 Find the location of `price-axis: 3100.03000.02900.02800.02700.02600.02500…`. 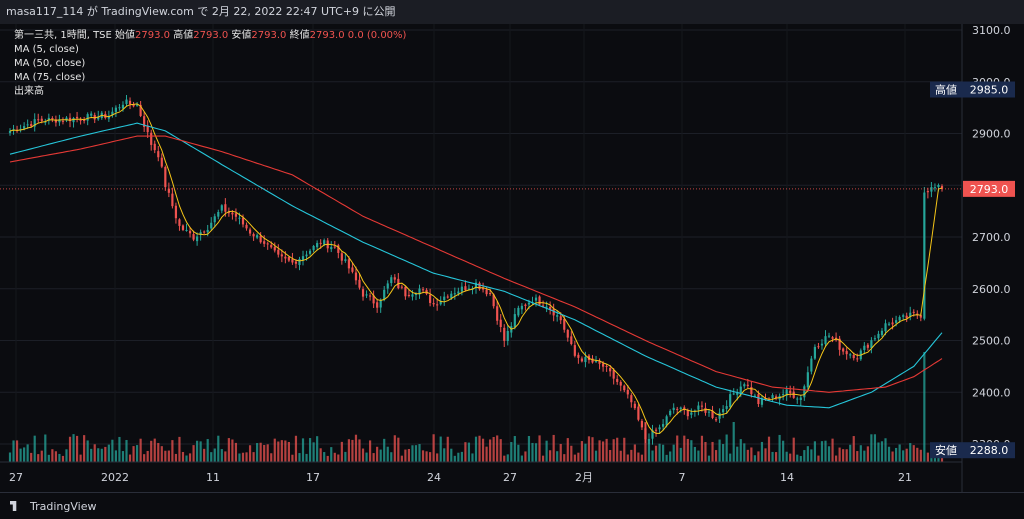

price-axis: 3100.03000.02900.02800.02700.02600.02500… is located at coordinates (972, 258).